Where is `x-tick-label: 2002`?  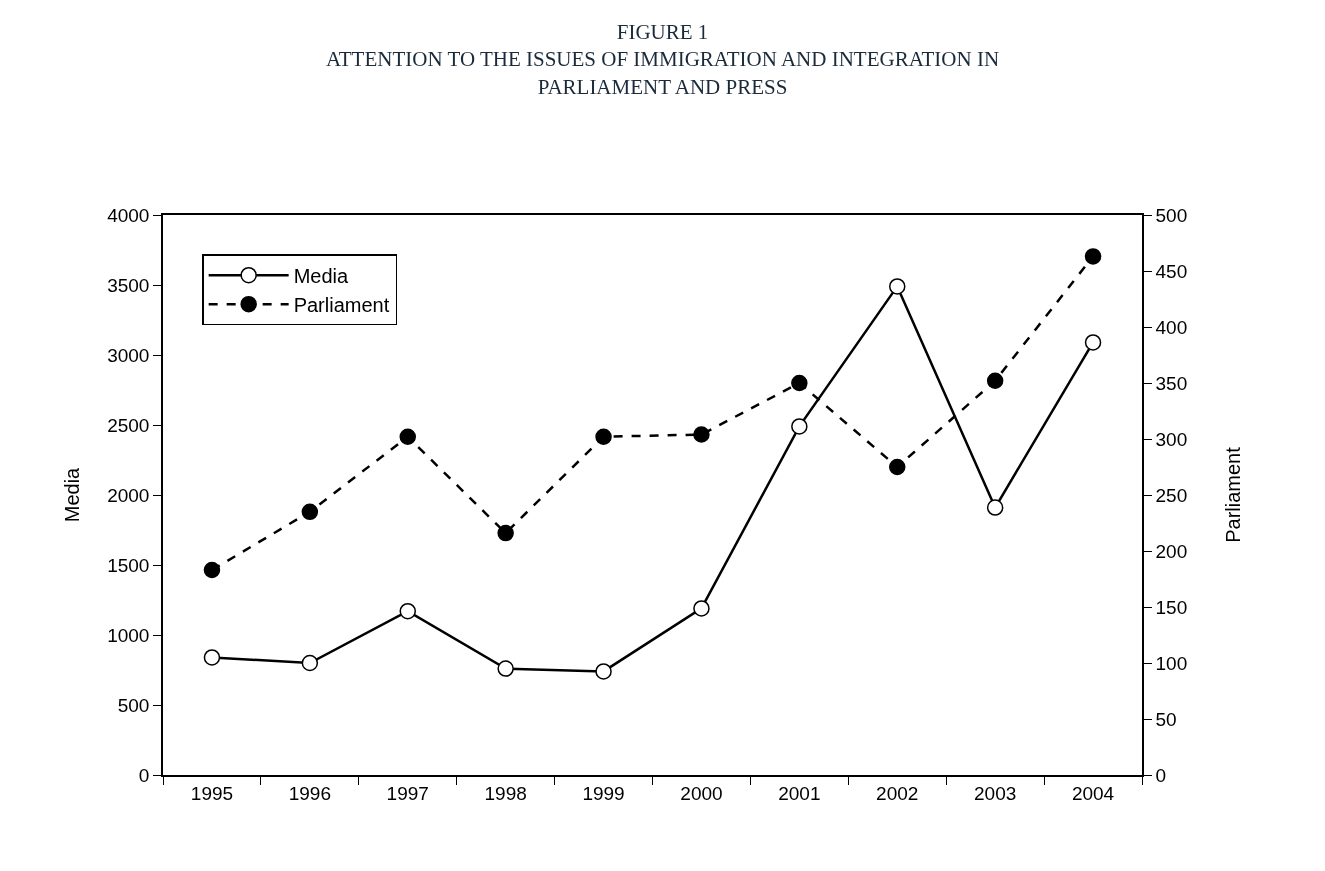 x-tick-label: 2002 is located at coordinates (897, 793).